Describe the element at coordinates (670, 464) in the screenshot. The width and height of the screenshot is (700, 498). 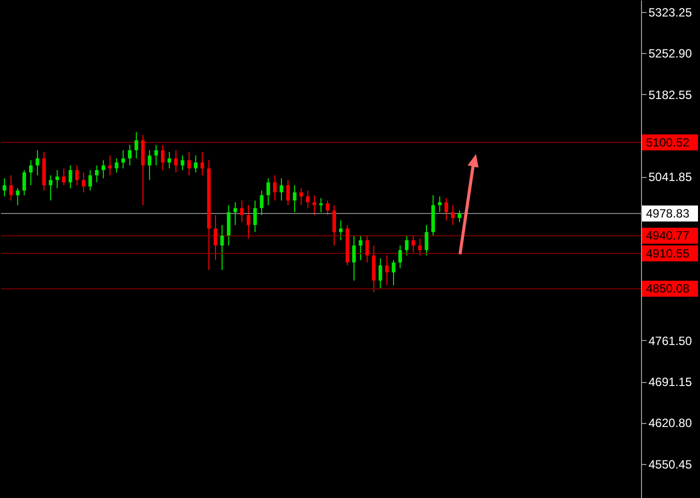
I see `y-tick-label: 4550.45` at that location.